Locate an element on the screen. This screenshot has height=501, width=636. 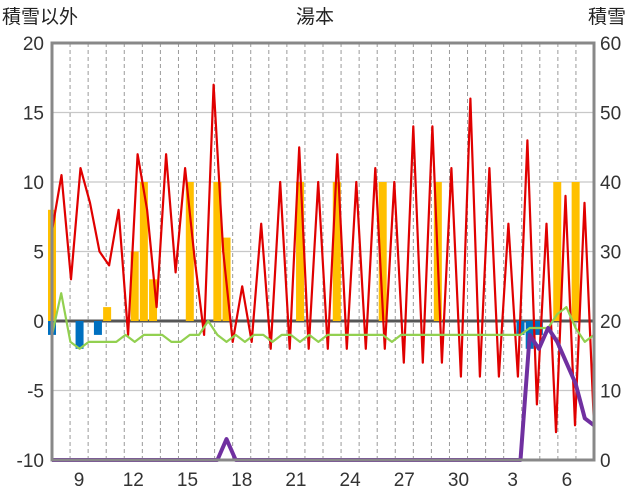
left-axis-tick: 5 is located at coordinates (38, 253).